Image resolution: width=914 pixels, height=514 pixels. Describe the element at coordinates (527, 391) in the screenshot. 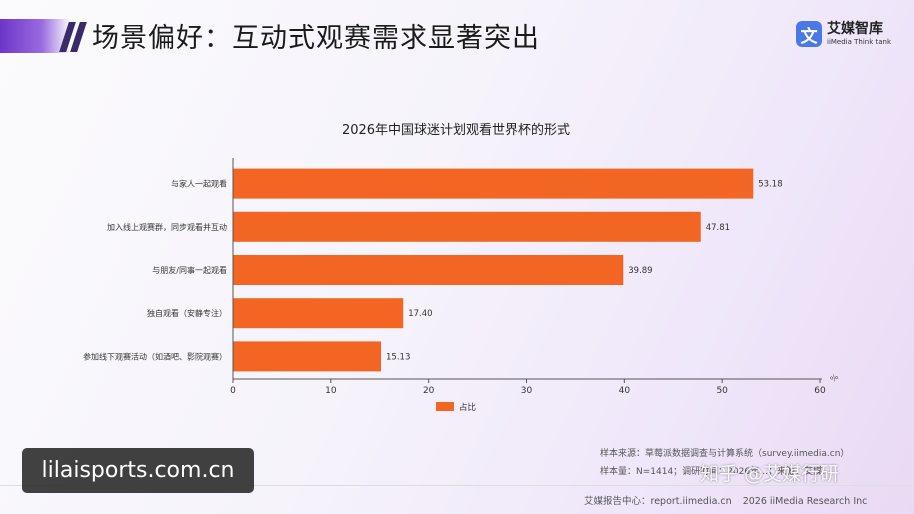

I see `x-tick-label: 30` at that location.